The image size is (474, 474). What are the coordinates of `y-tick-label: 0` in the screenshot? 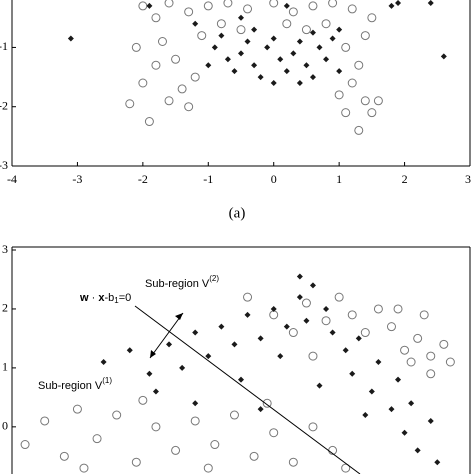 It's located at (5, 426).